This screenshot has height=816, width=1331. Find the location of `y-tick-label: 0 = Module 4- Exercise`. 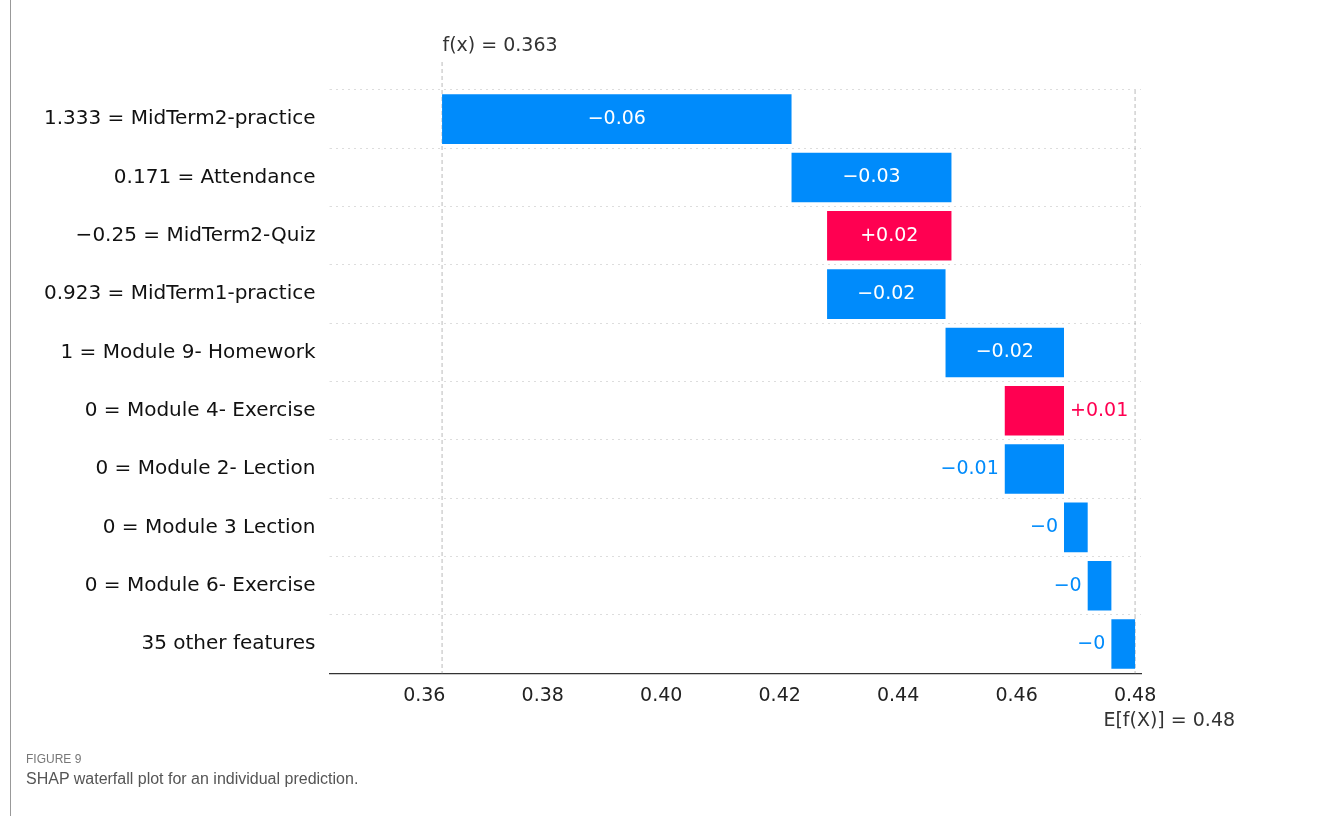

y-tick-label: 0 = Module 4- Exercise is located at coordinates (200, 408).